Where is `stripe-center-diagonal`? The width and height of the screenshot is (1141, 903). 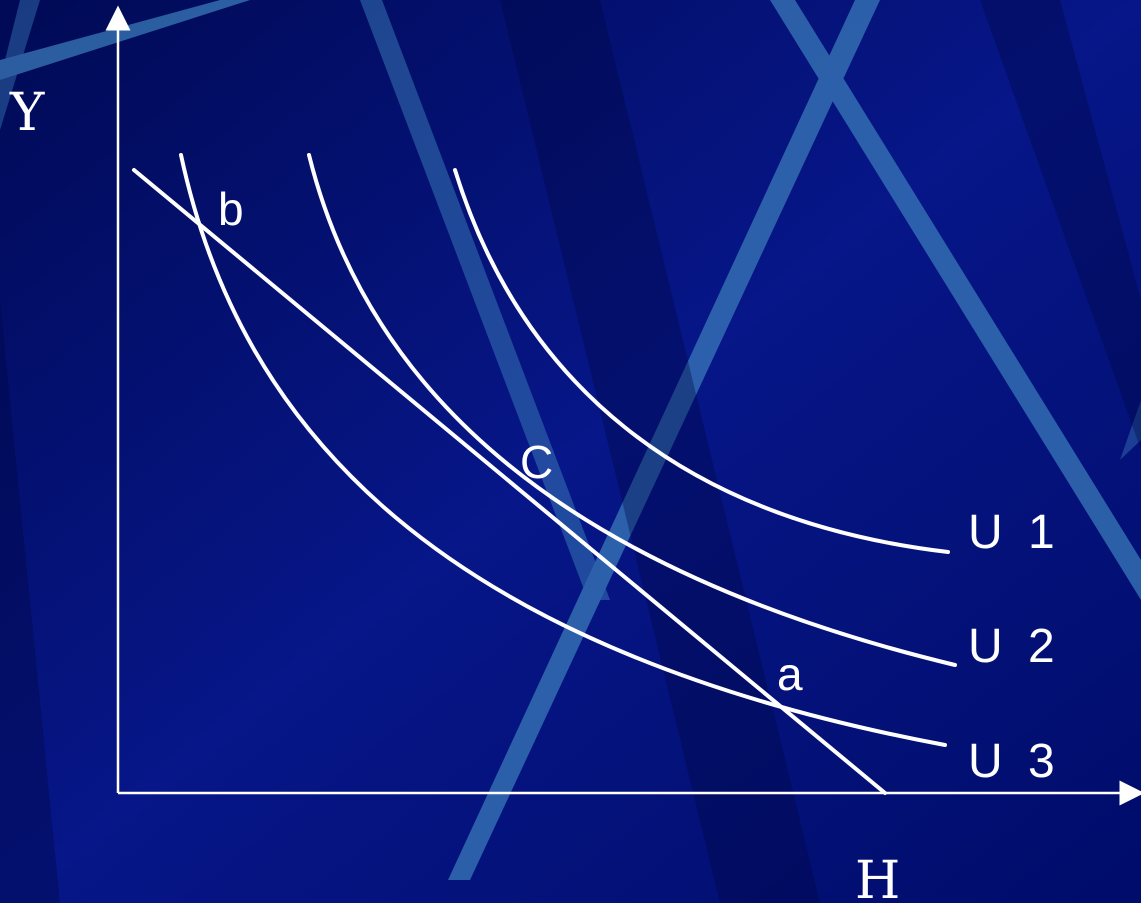
stripe-center-diagonal is located at coordinates (485, 300).